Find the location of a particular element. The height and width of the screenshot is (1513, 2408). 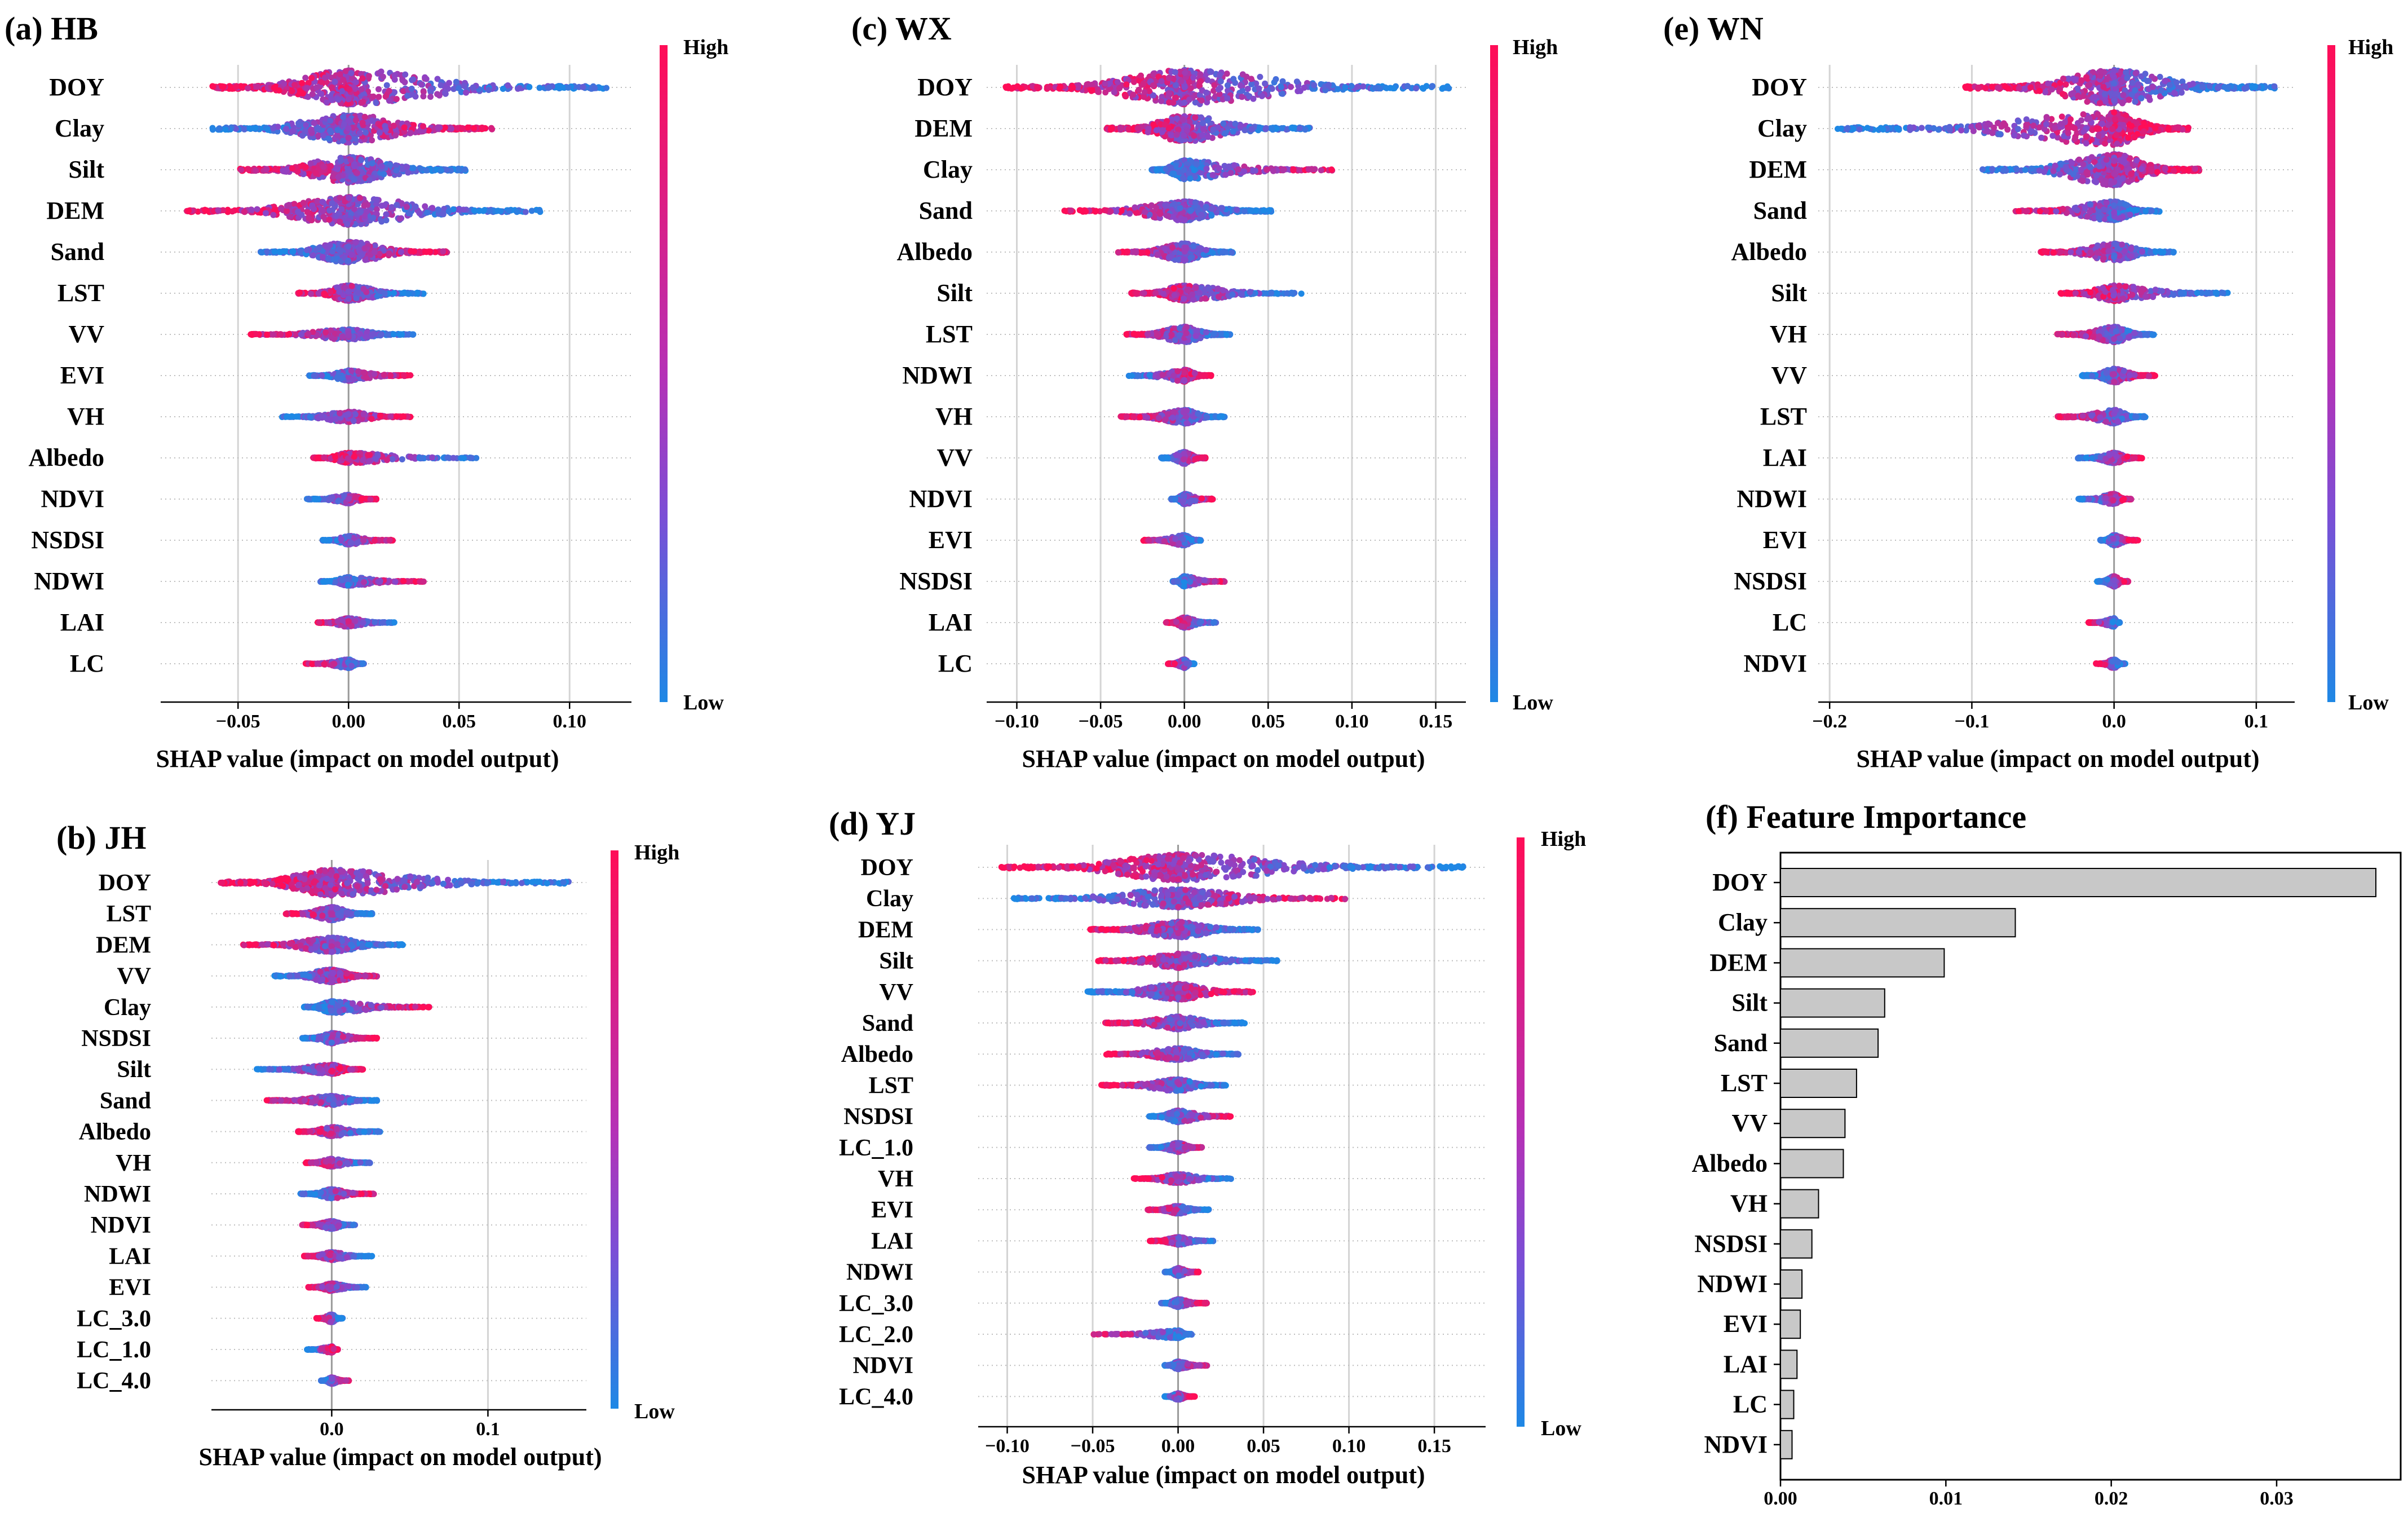

beeswarm-row-ndwi is located at coordinates (372, 582).